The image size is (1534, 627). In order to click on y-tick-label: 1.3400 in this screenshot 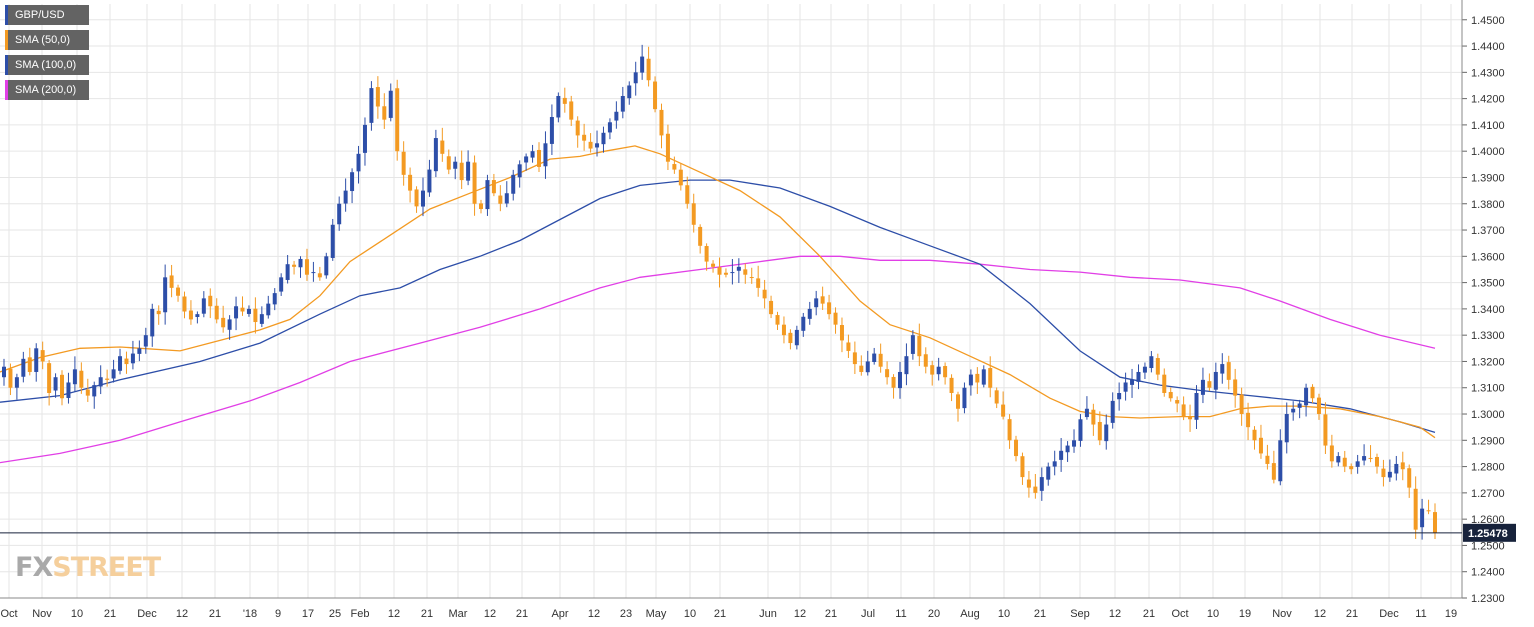, I will do `click(1488, 310)`.